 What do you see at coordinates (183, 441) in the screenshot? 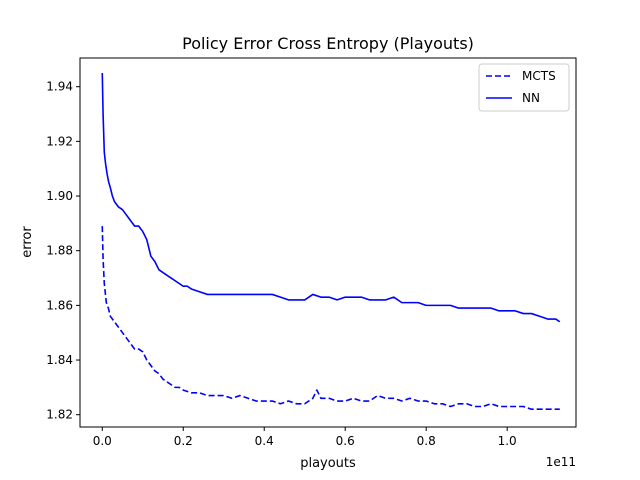
I see `x-tick-label: 0.2` at bounding box center [183, 441].